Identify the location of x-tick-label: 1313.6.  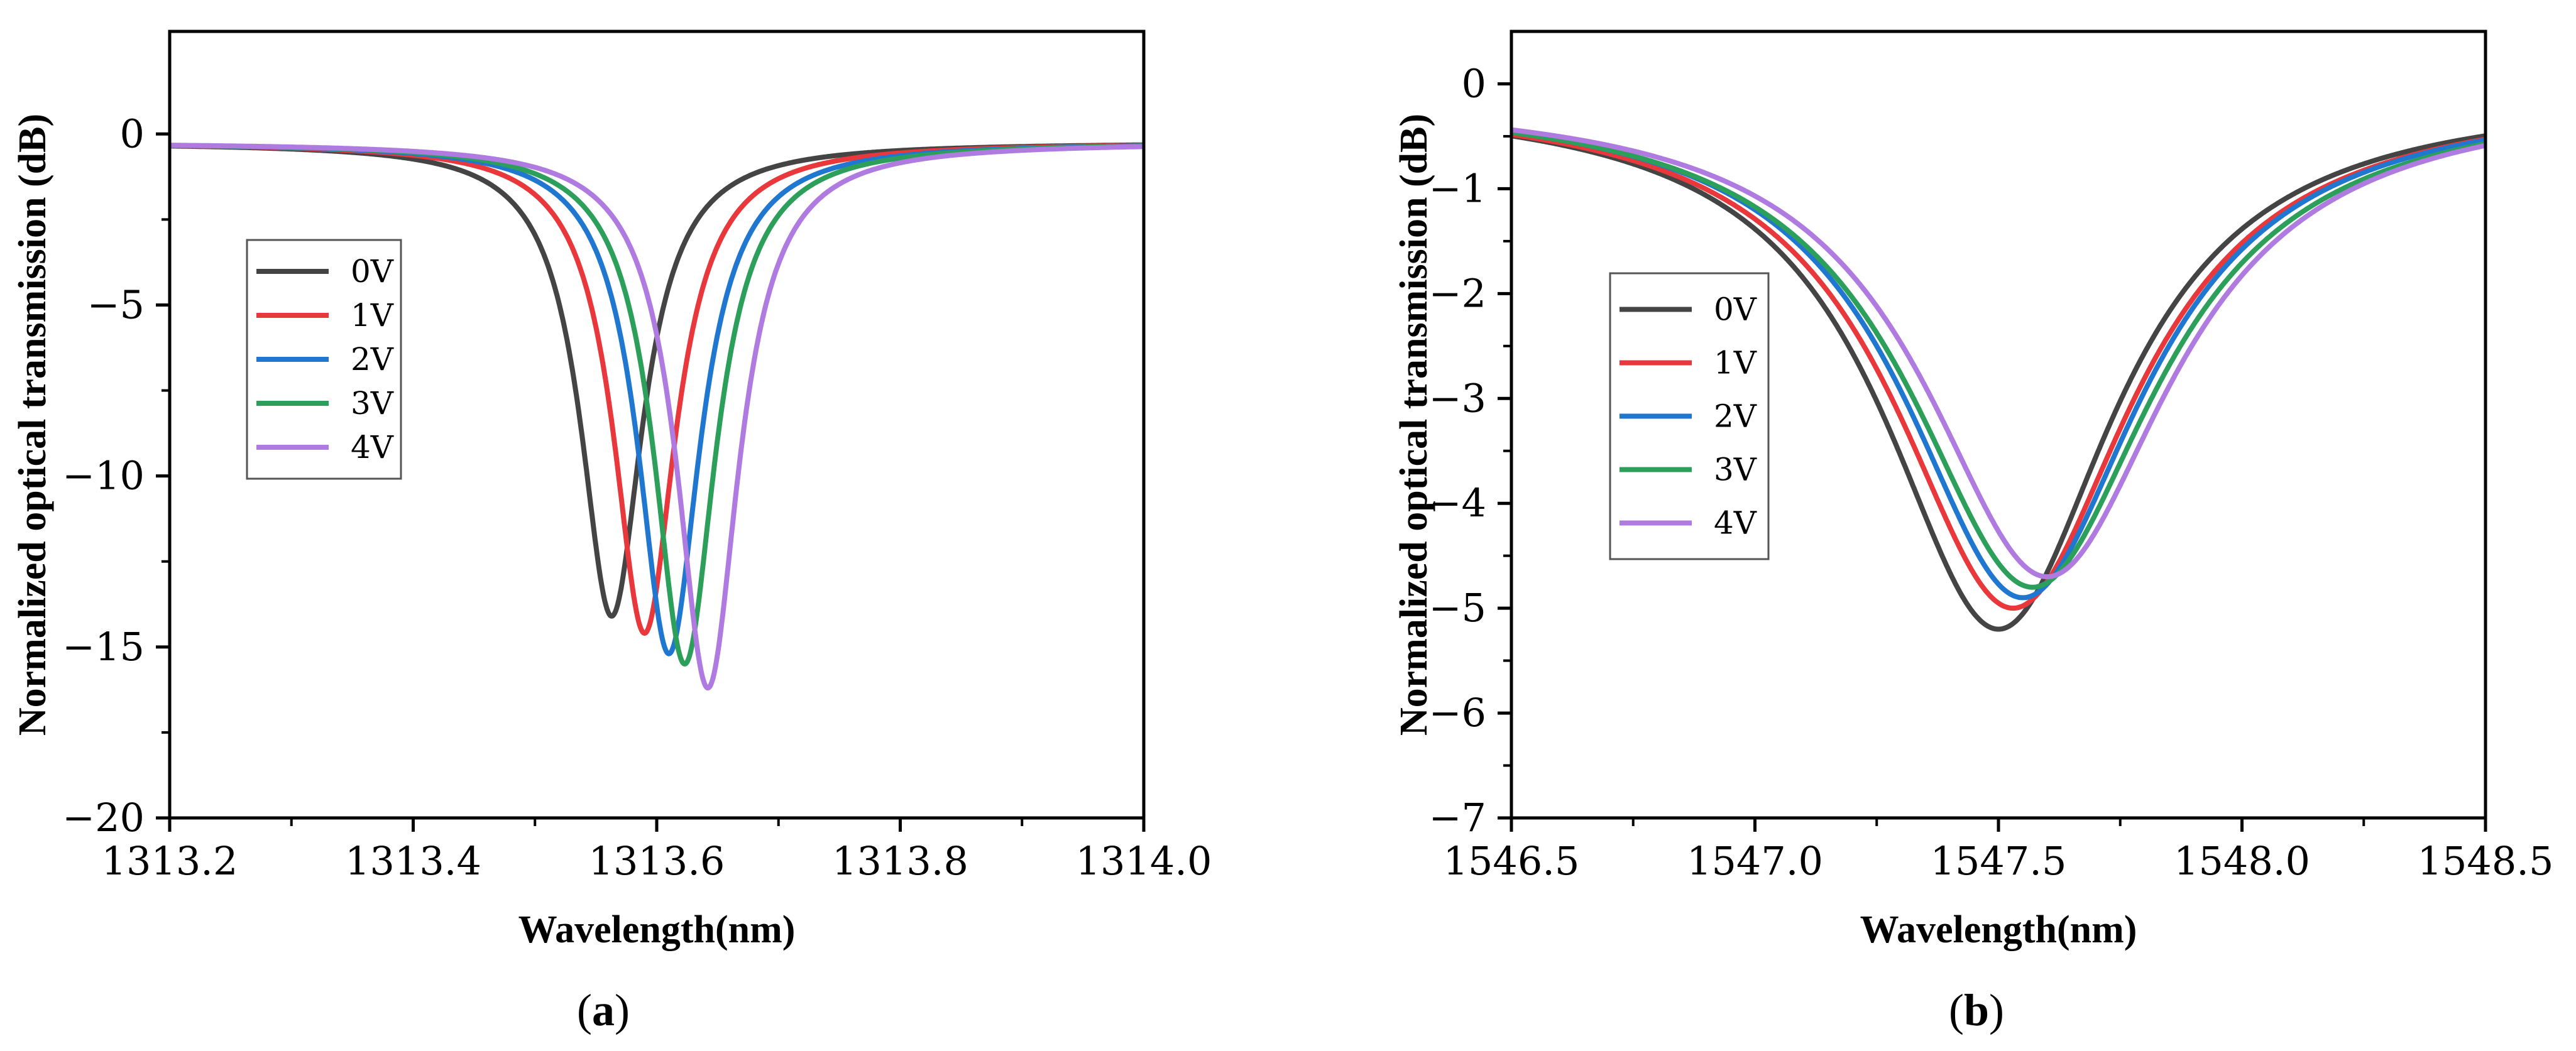
(657, 861).